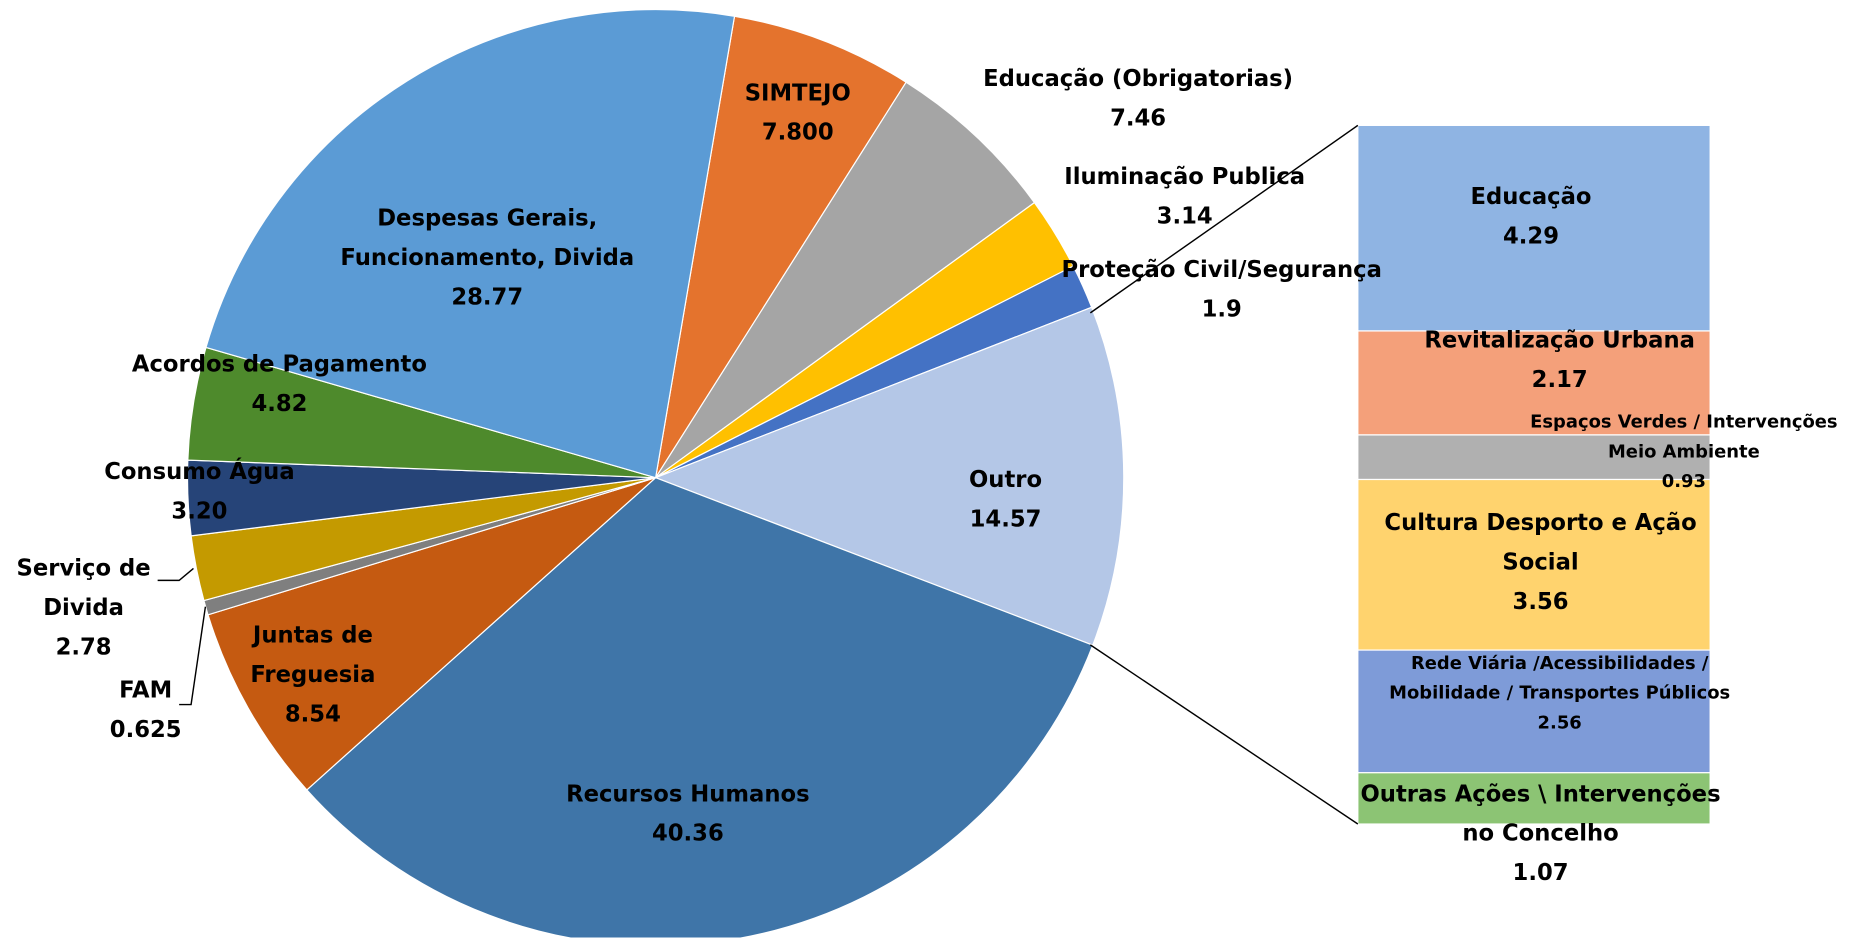  Describe the element at coordinates (1184, 197) in the screenshot. I see `data-label: Iluminação Publica 3.14` at that location.